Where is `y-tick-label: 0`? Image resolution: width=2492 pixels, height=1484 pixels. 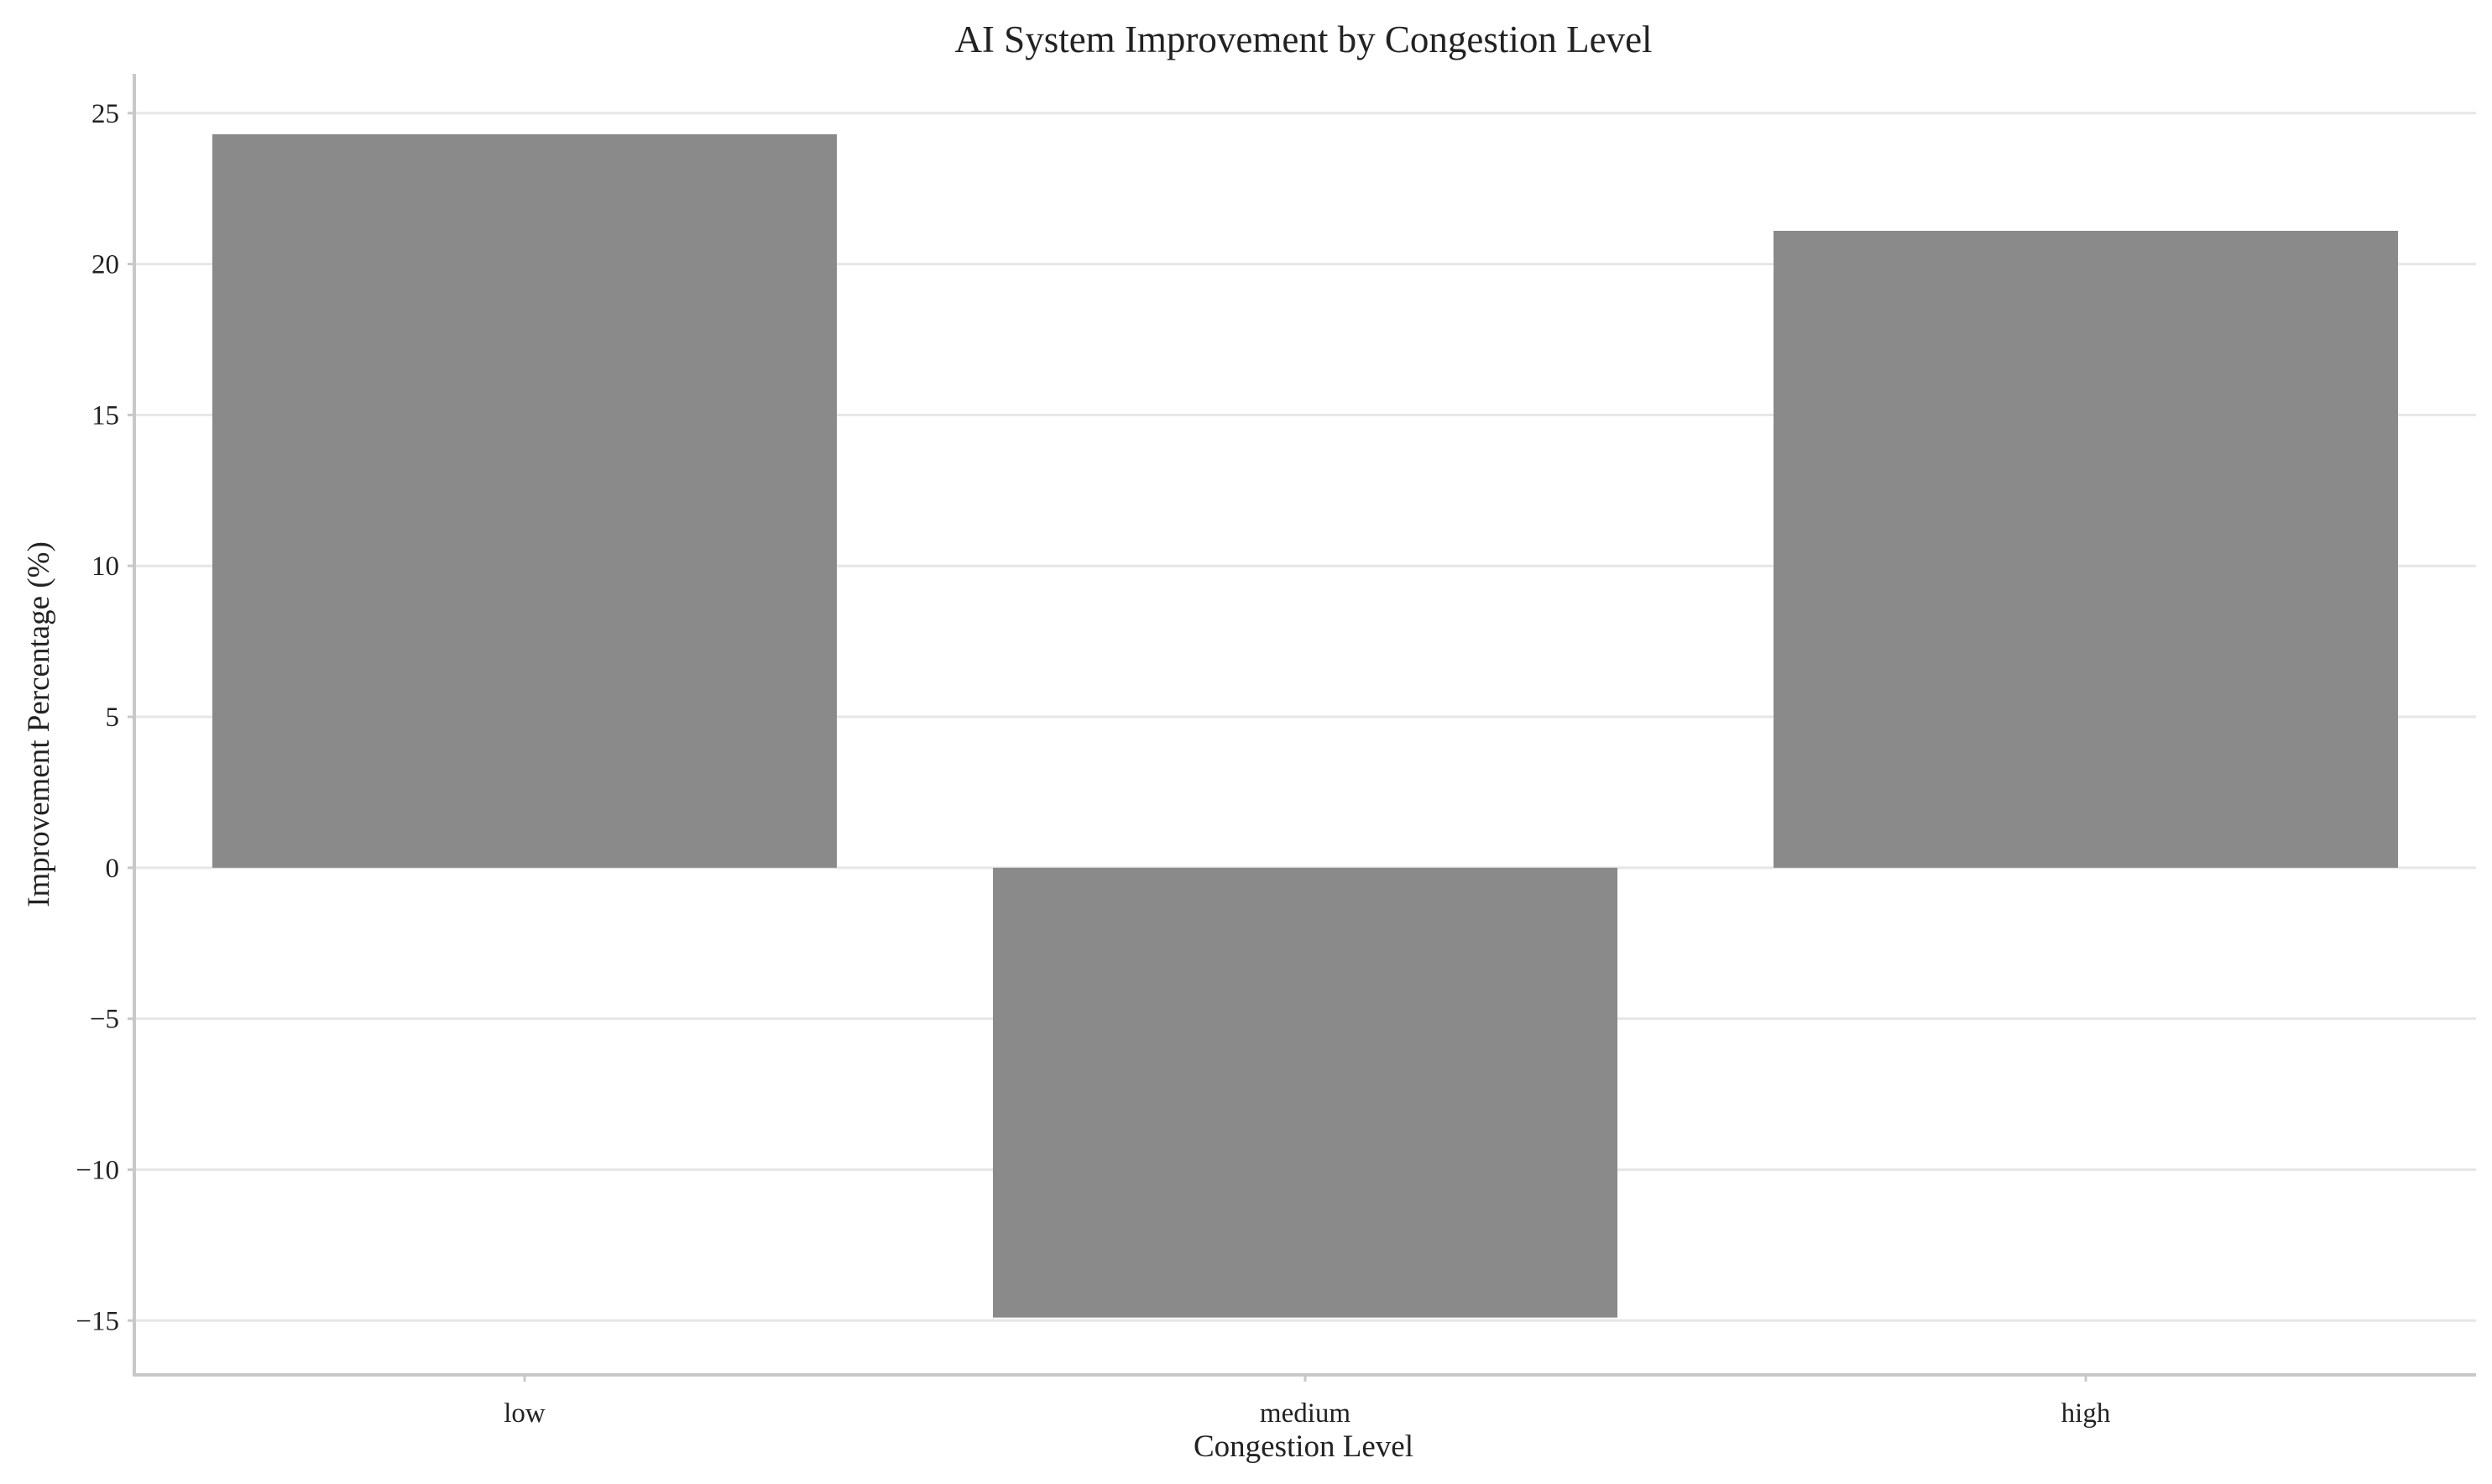
y-tick-label: 0 is located at coordinates (113, 869).